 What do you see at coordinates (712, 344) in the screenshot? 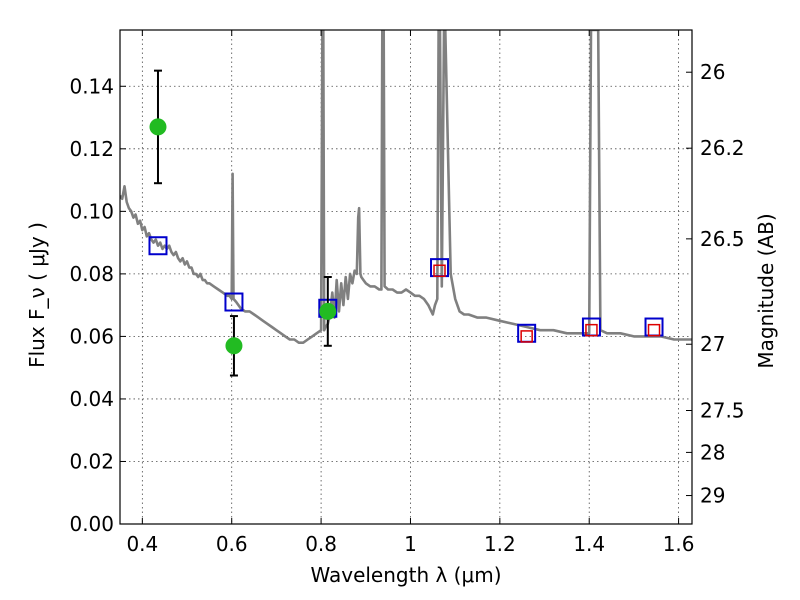
I see `right-tick-label: 27` at bounding box center [712, 344].